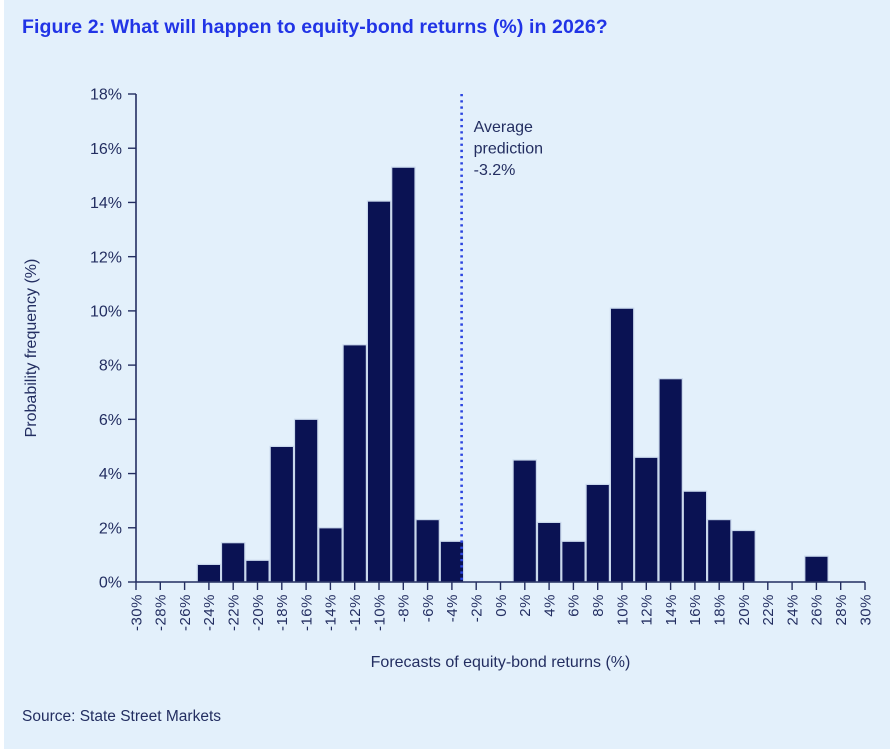 This screenshot has width=890, height=749. I want to click on y-tick-label-12%: 12%, so click(106, 257).